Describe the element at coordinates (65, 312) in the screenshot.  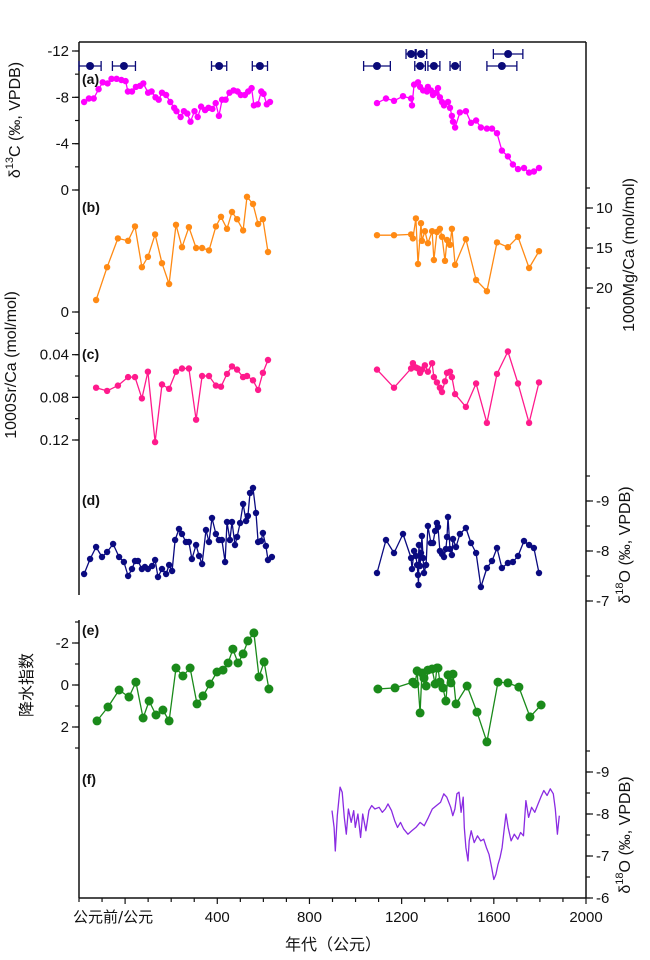
I see `y-tick-label-c: 0` at that location.